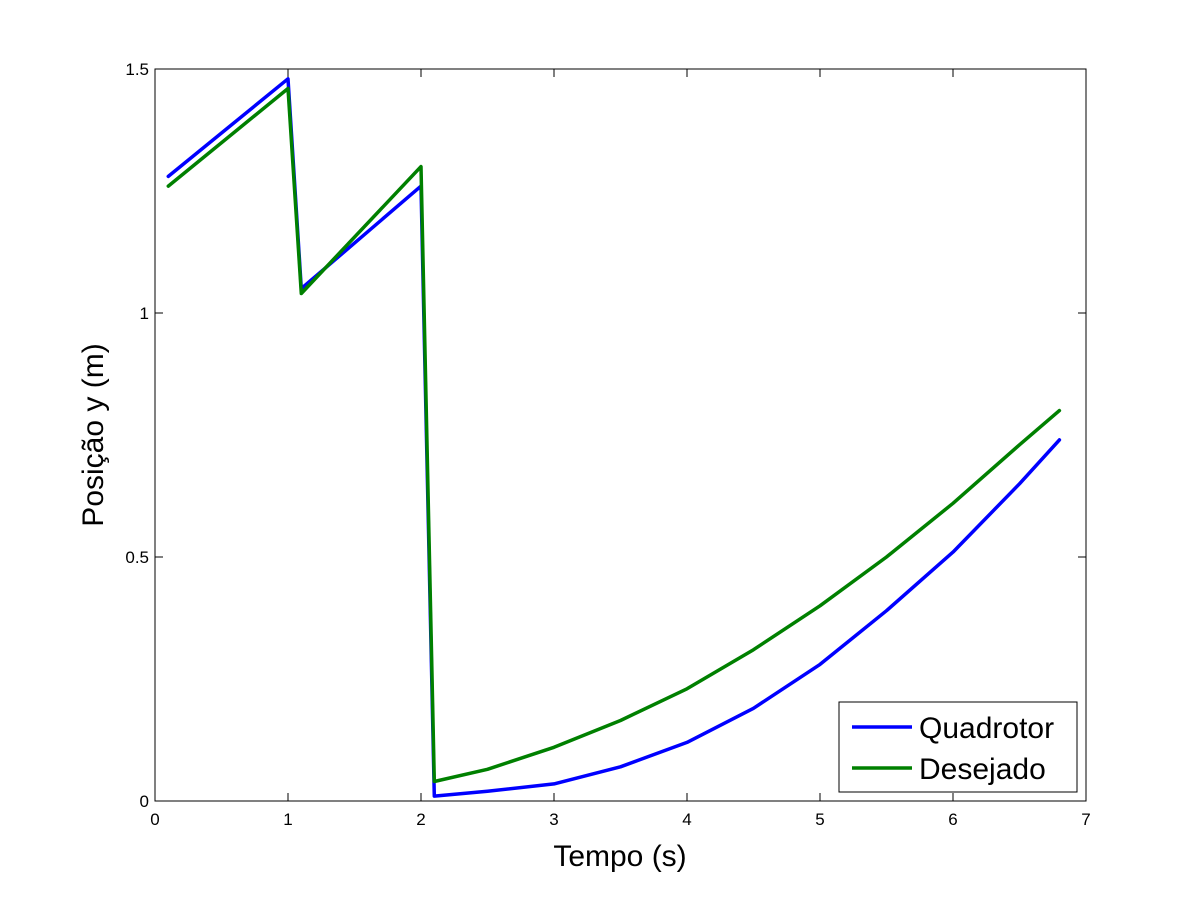  What do you see at coordinates (819, 819) in the screenshot?
I see `x-tick-label: 5` at bounding box center [819, 819].